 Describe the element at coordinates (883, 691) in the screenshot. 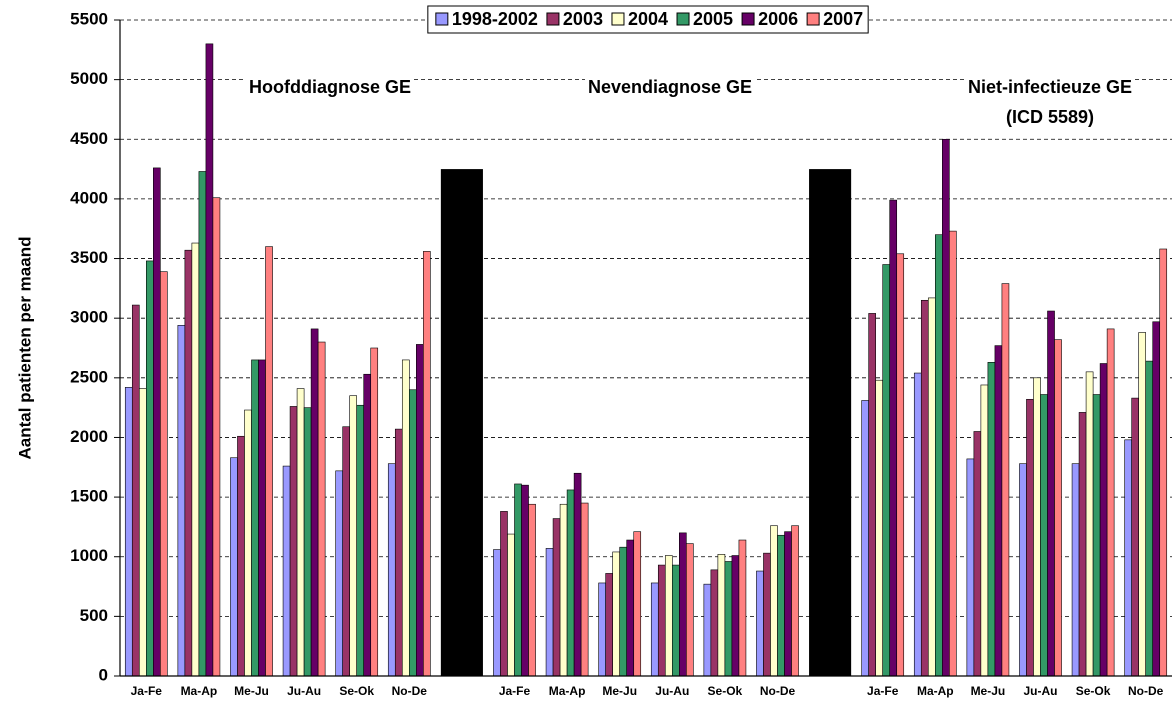

I see `x-tick-label: Ja-Fe` at that location.